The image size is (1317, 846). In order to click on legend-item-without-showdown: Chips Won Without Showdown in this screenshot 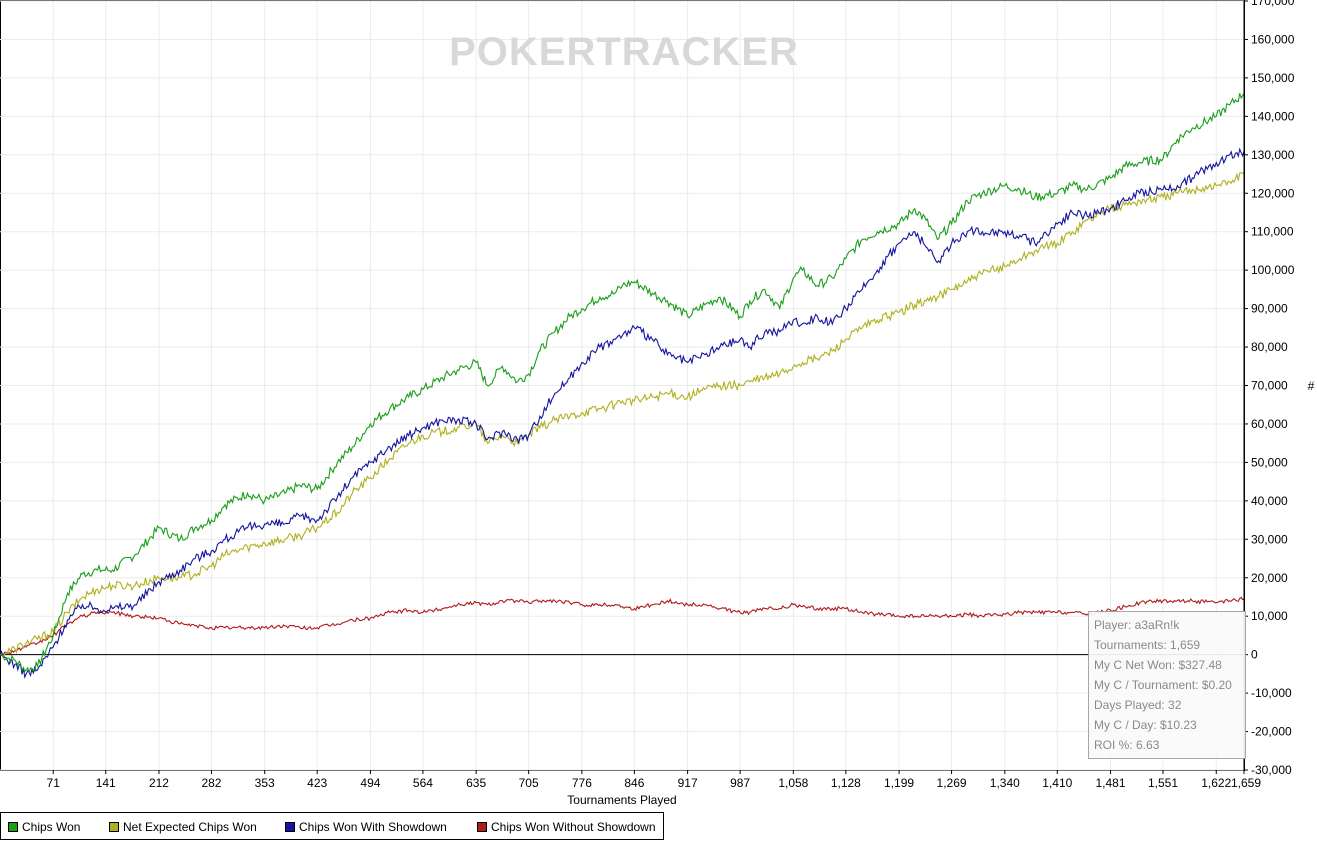, I will do `click(566, 827)`.